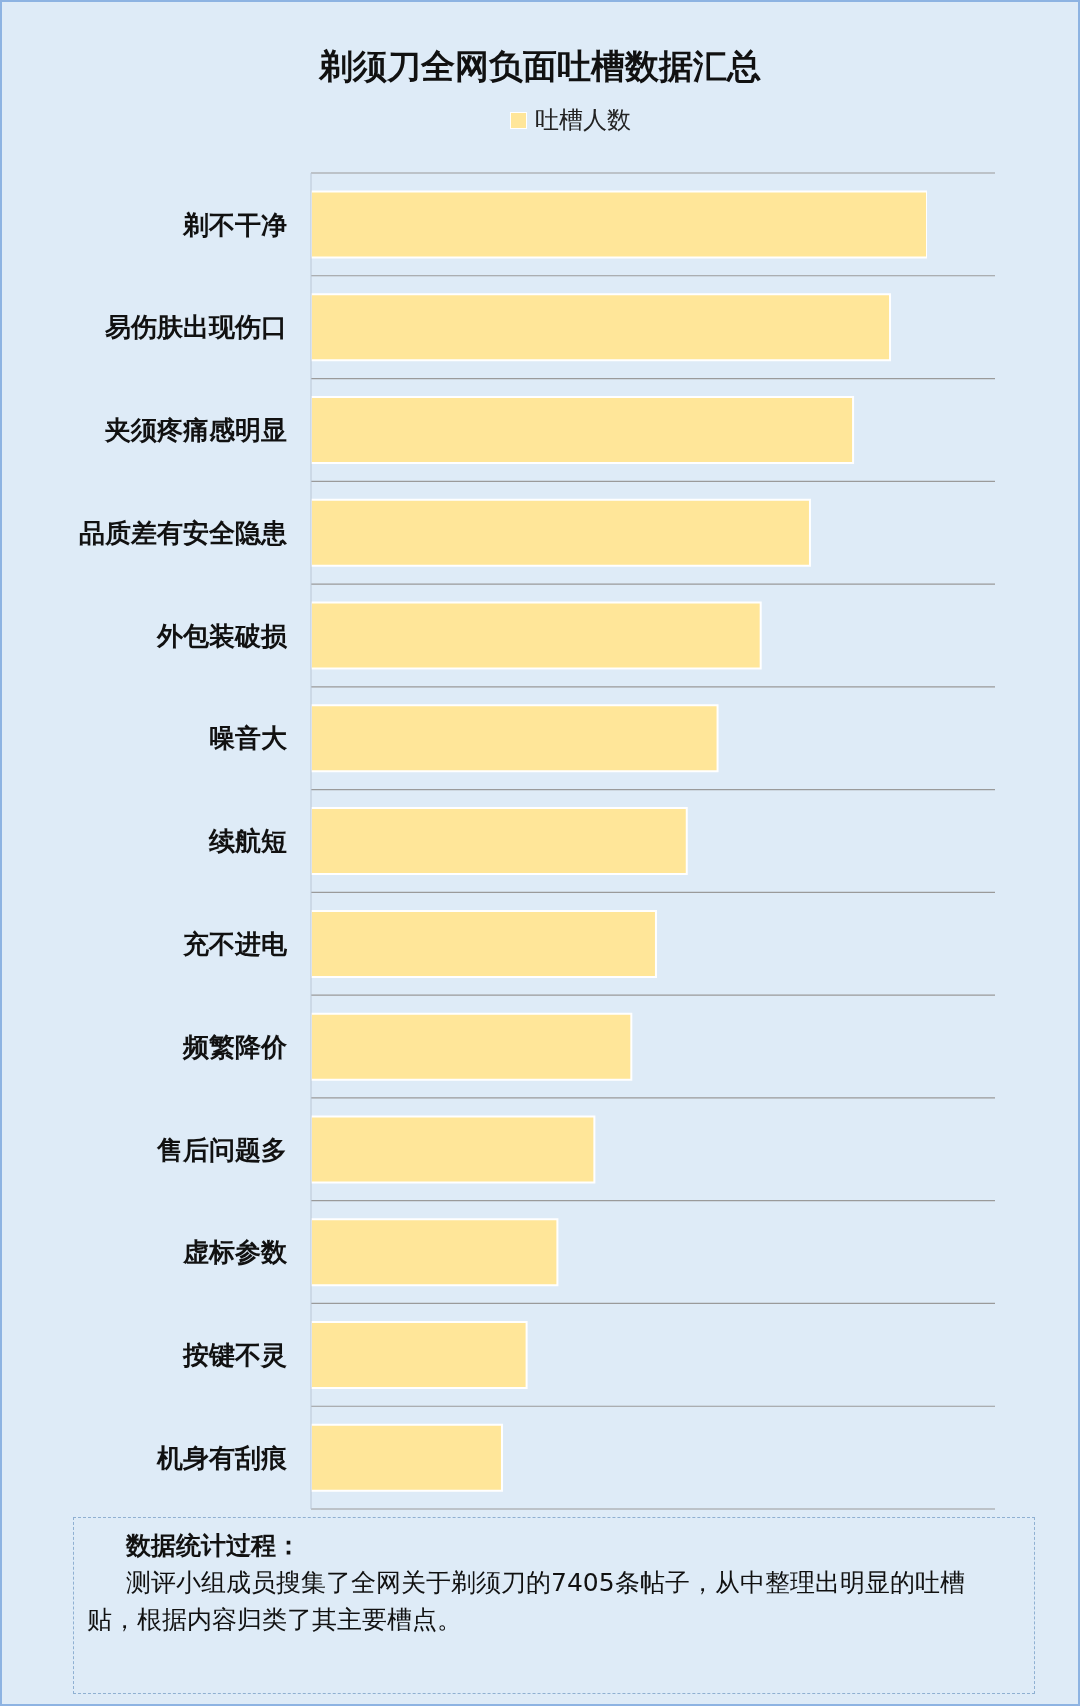 This screenshot has height=1706, width=1080. Describe the element at coordinates (526, 1601) in the screenshot. I see `text: 测评小组成员搜集了全网关于剃须刀的7405条帖子，从中整理出明显的吐槽贴，根据内容归类了其主要槽点。` at that location.